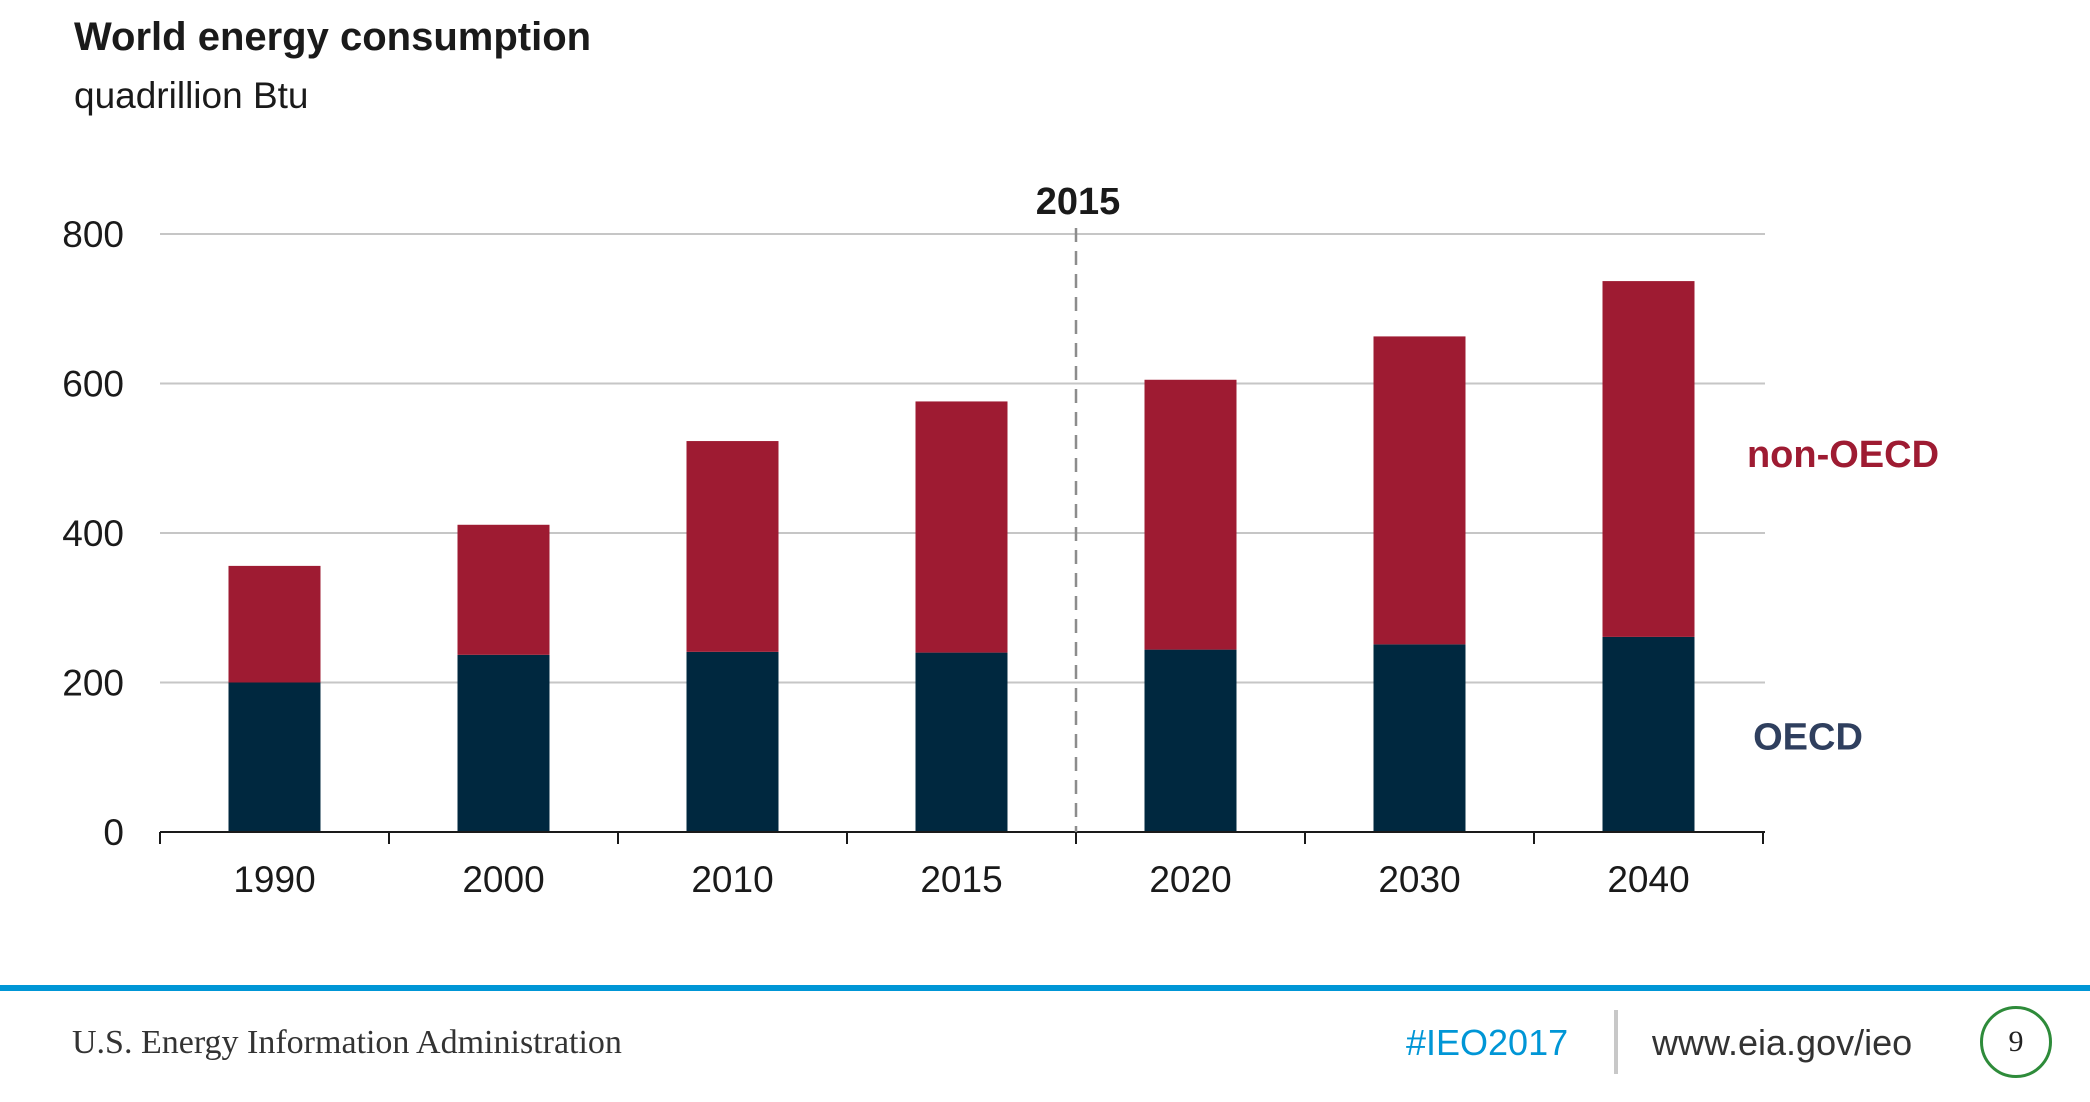 Image resolution: width=2090 pixels, height=1102 pixels. What do you see at coordinates (1808, 737) in the screenshot?
I see `series-label: OECD` at bounding box center [1808, 737].